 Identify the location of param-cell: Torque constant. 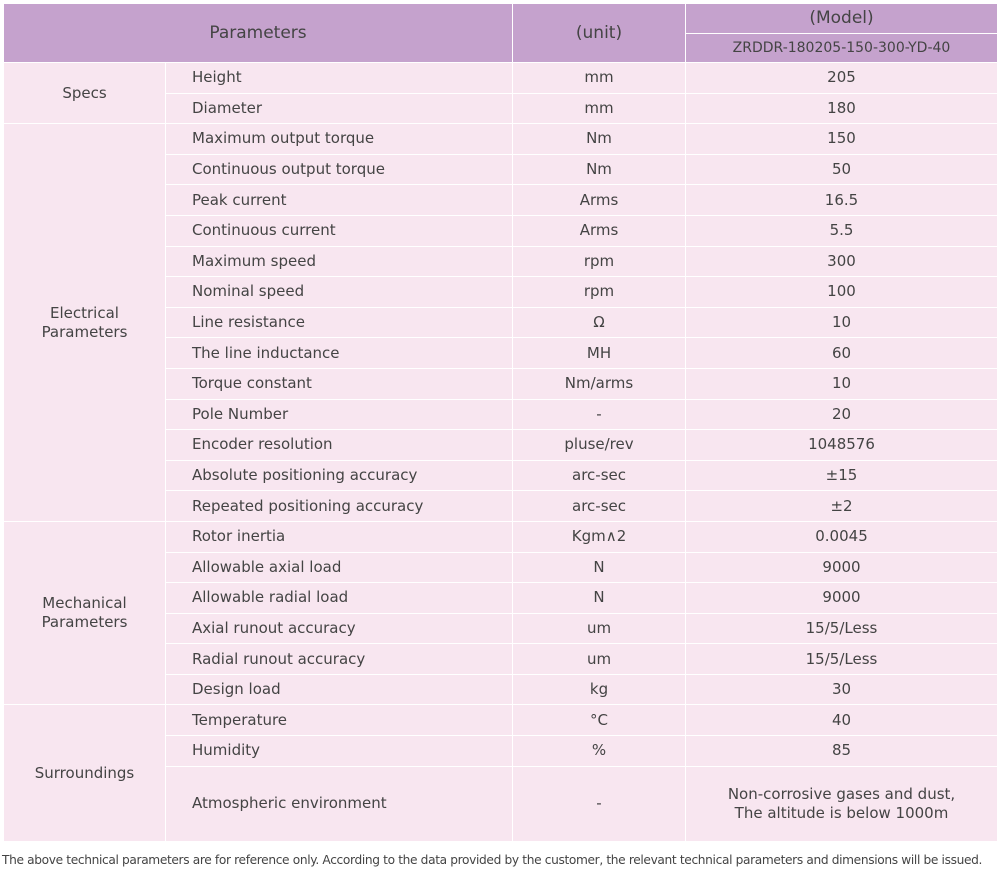
(339, 383).